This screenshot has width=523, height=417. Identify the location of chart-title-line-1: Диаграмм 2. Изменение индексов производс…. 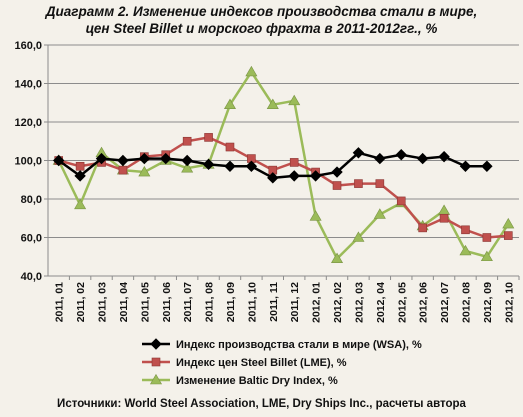
(261, 11).